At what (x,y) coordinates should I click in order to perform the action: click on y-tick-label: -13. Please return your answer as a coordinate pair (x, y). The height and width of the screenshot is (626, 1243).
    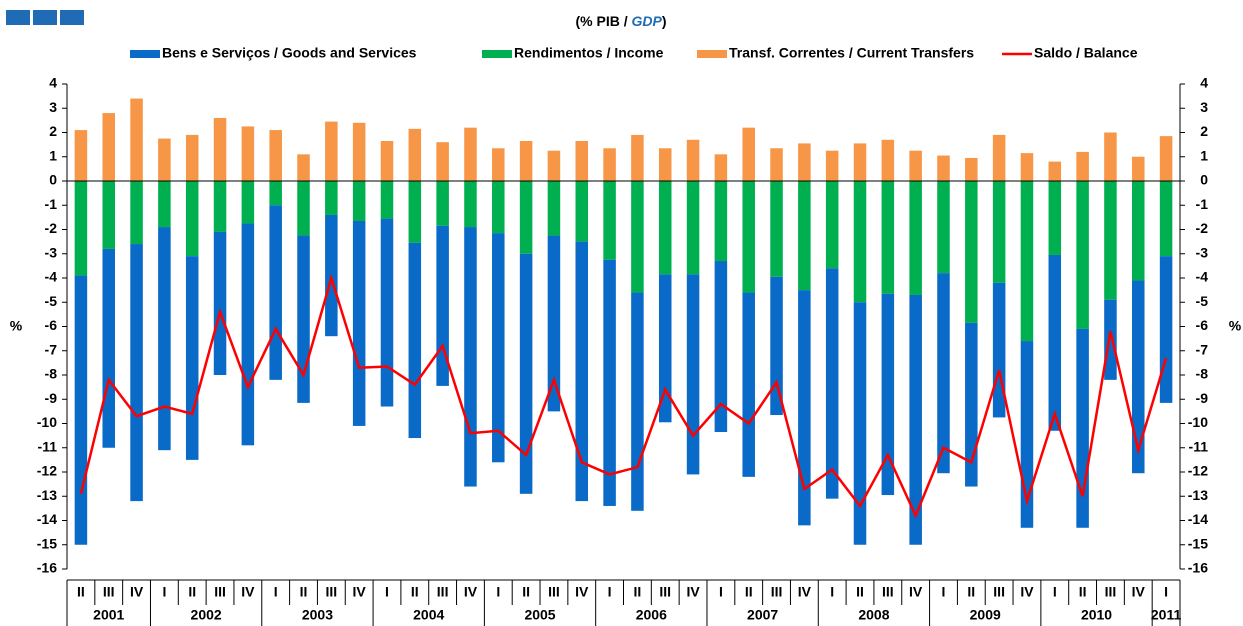
    Looking at the image, I should click on (47, 495).